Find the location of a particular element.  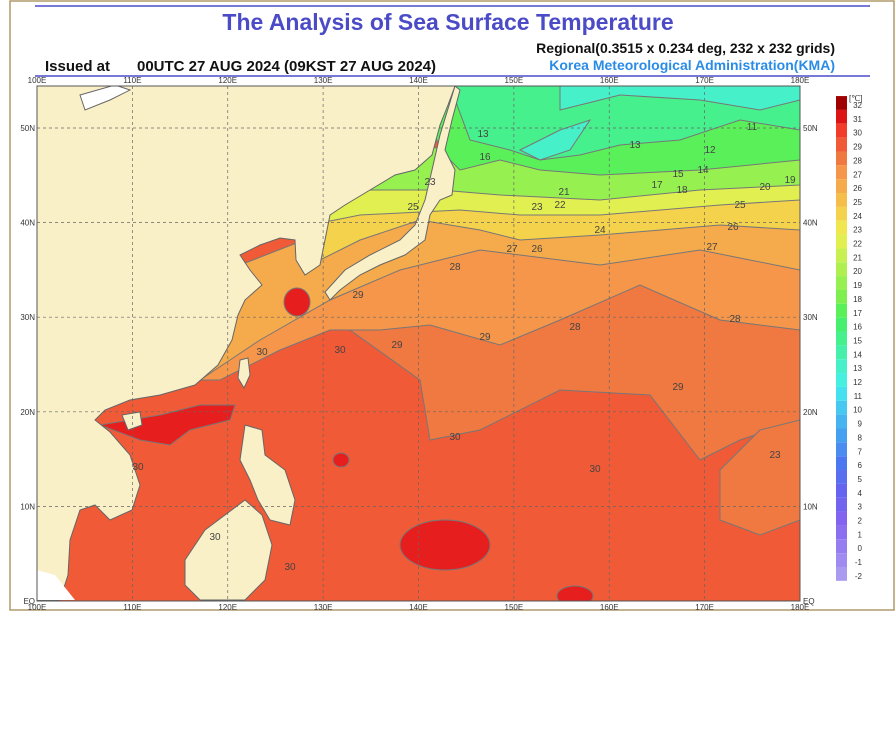

lat-label: 40N is located at coordinates (27, 223).